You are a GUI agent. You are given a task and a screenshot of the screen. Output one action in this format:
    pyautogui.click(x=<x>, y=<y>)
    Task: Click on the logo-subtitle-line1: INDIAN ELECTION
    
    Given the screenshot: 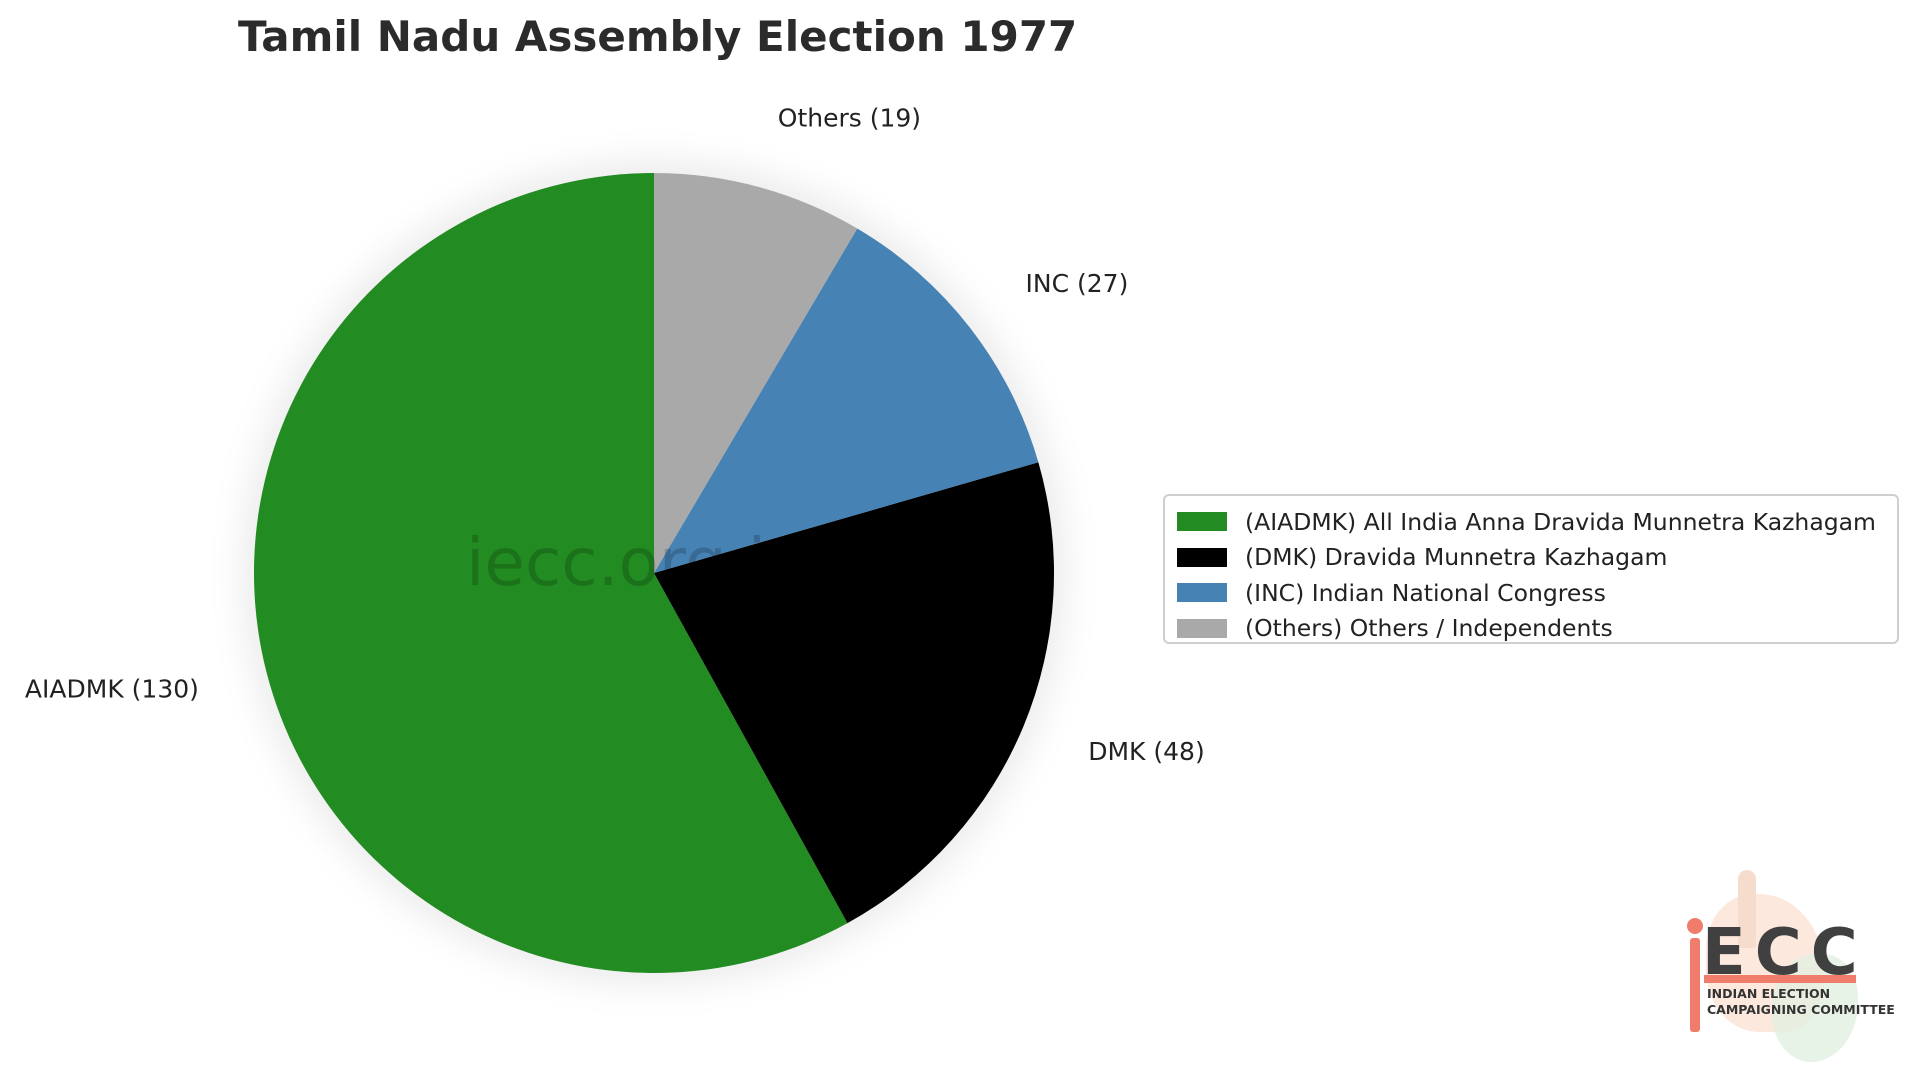 What is the action you would take?
    pyautogui.click(x=1769, y=993)
    